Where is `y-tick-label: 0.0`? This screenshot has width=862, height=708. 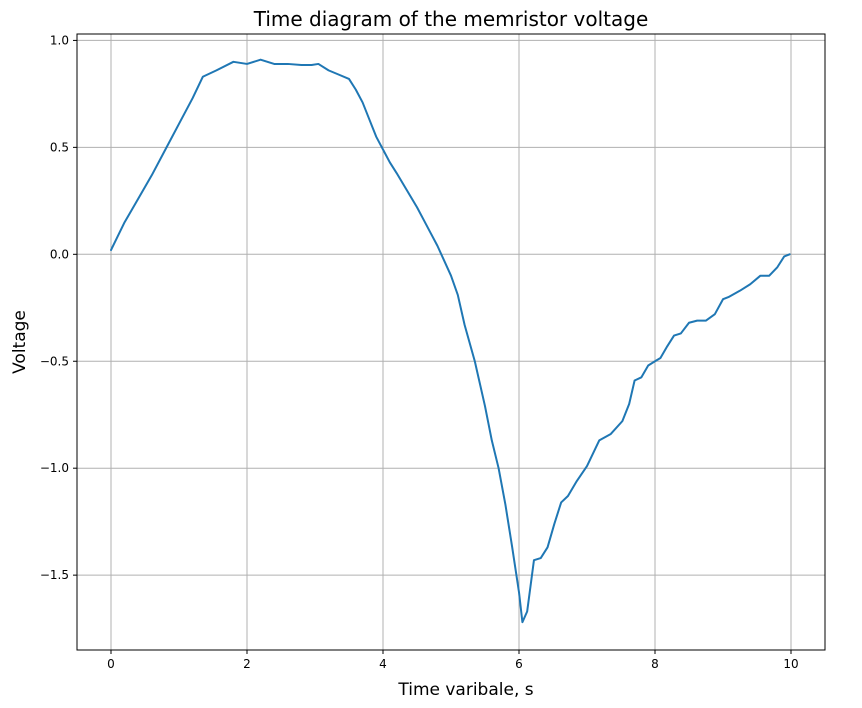
y-tick-label: 0.0 is located at coordinates (59, 254).